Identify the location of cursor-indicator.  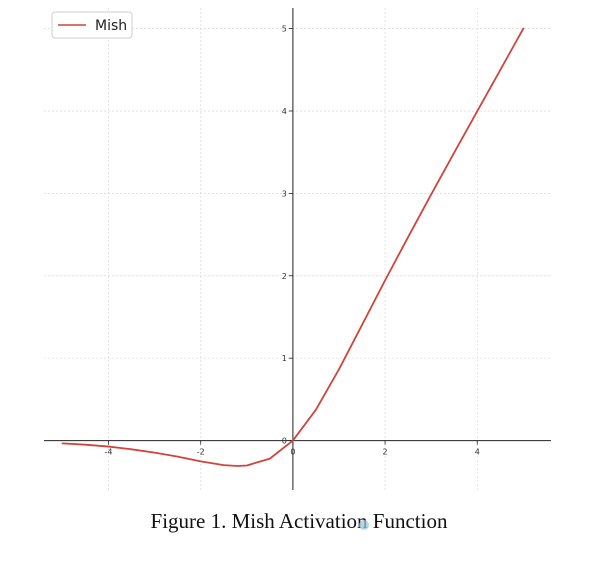
(364, 525).